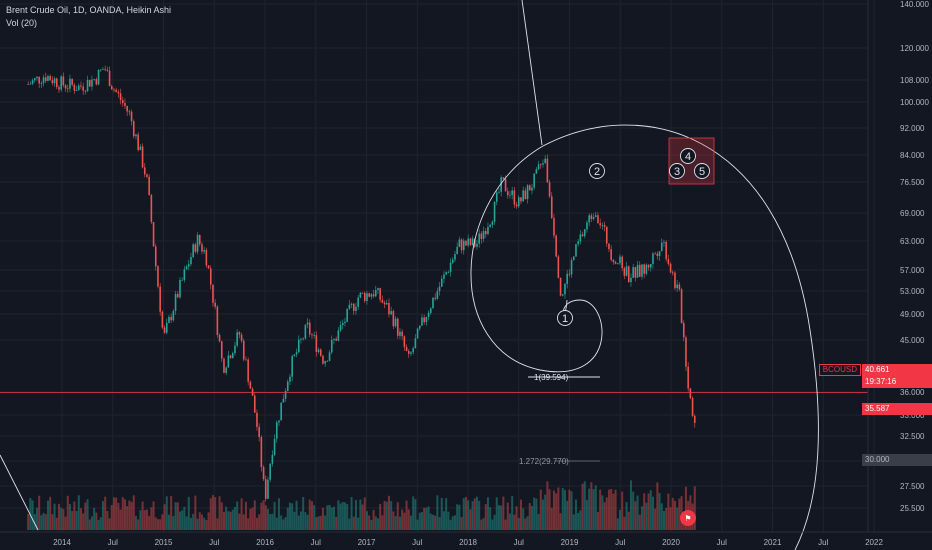  I want to click on wave-label-4: 4, so click(688, 156).